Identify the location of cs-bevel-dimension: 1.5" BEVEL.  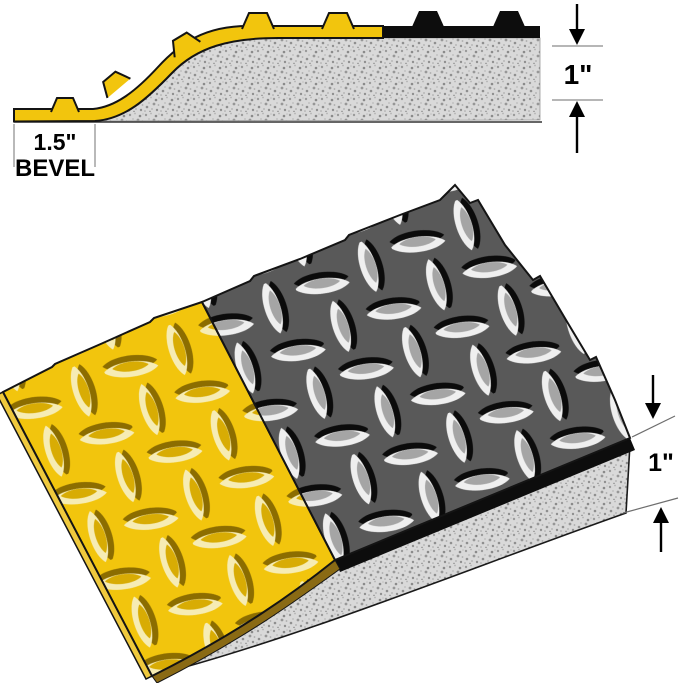
(54, 152).